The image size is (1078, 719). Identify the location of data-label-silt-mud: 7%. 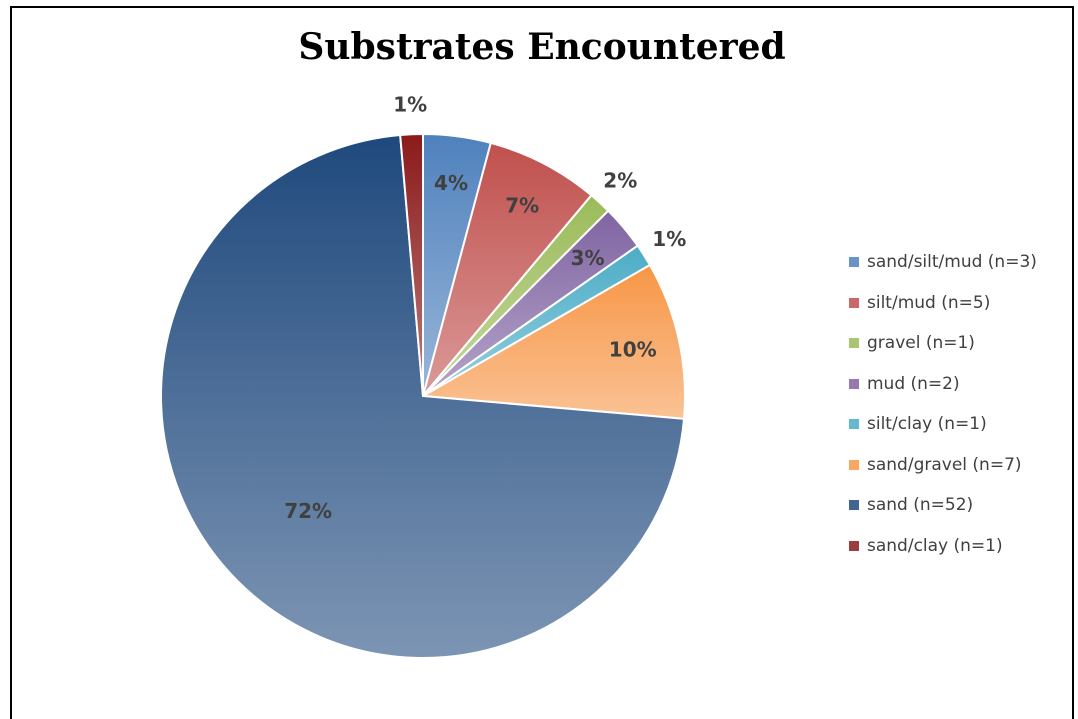
(522, 205).